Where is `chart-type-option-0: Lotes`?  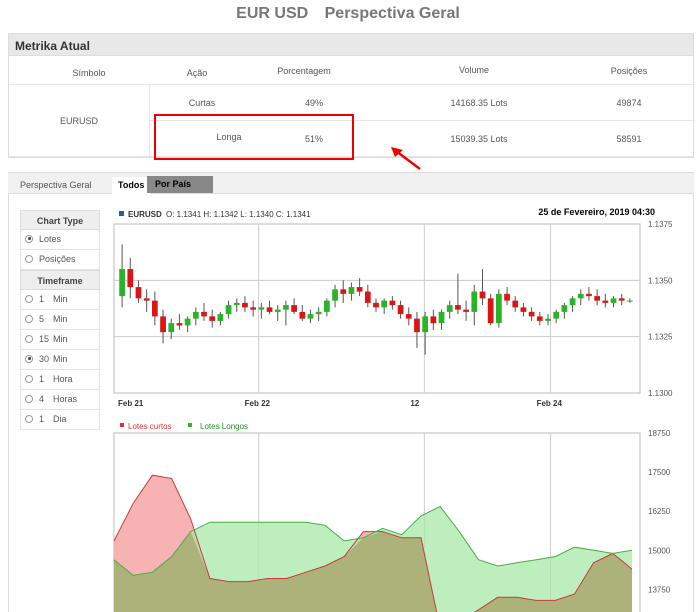 chart-type-option-0: Lotes is located at coordinates (60, 240).